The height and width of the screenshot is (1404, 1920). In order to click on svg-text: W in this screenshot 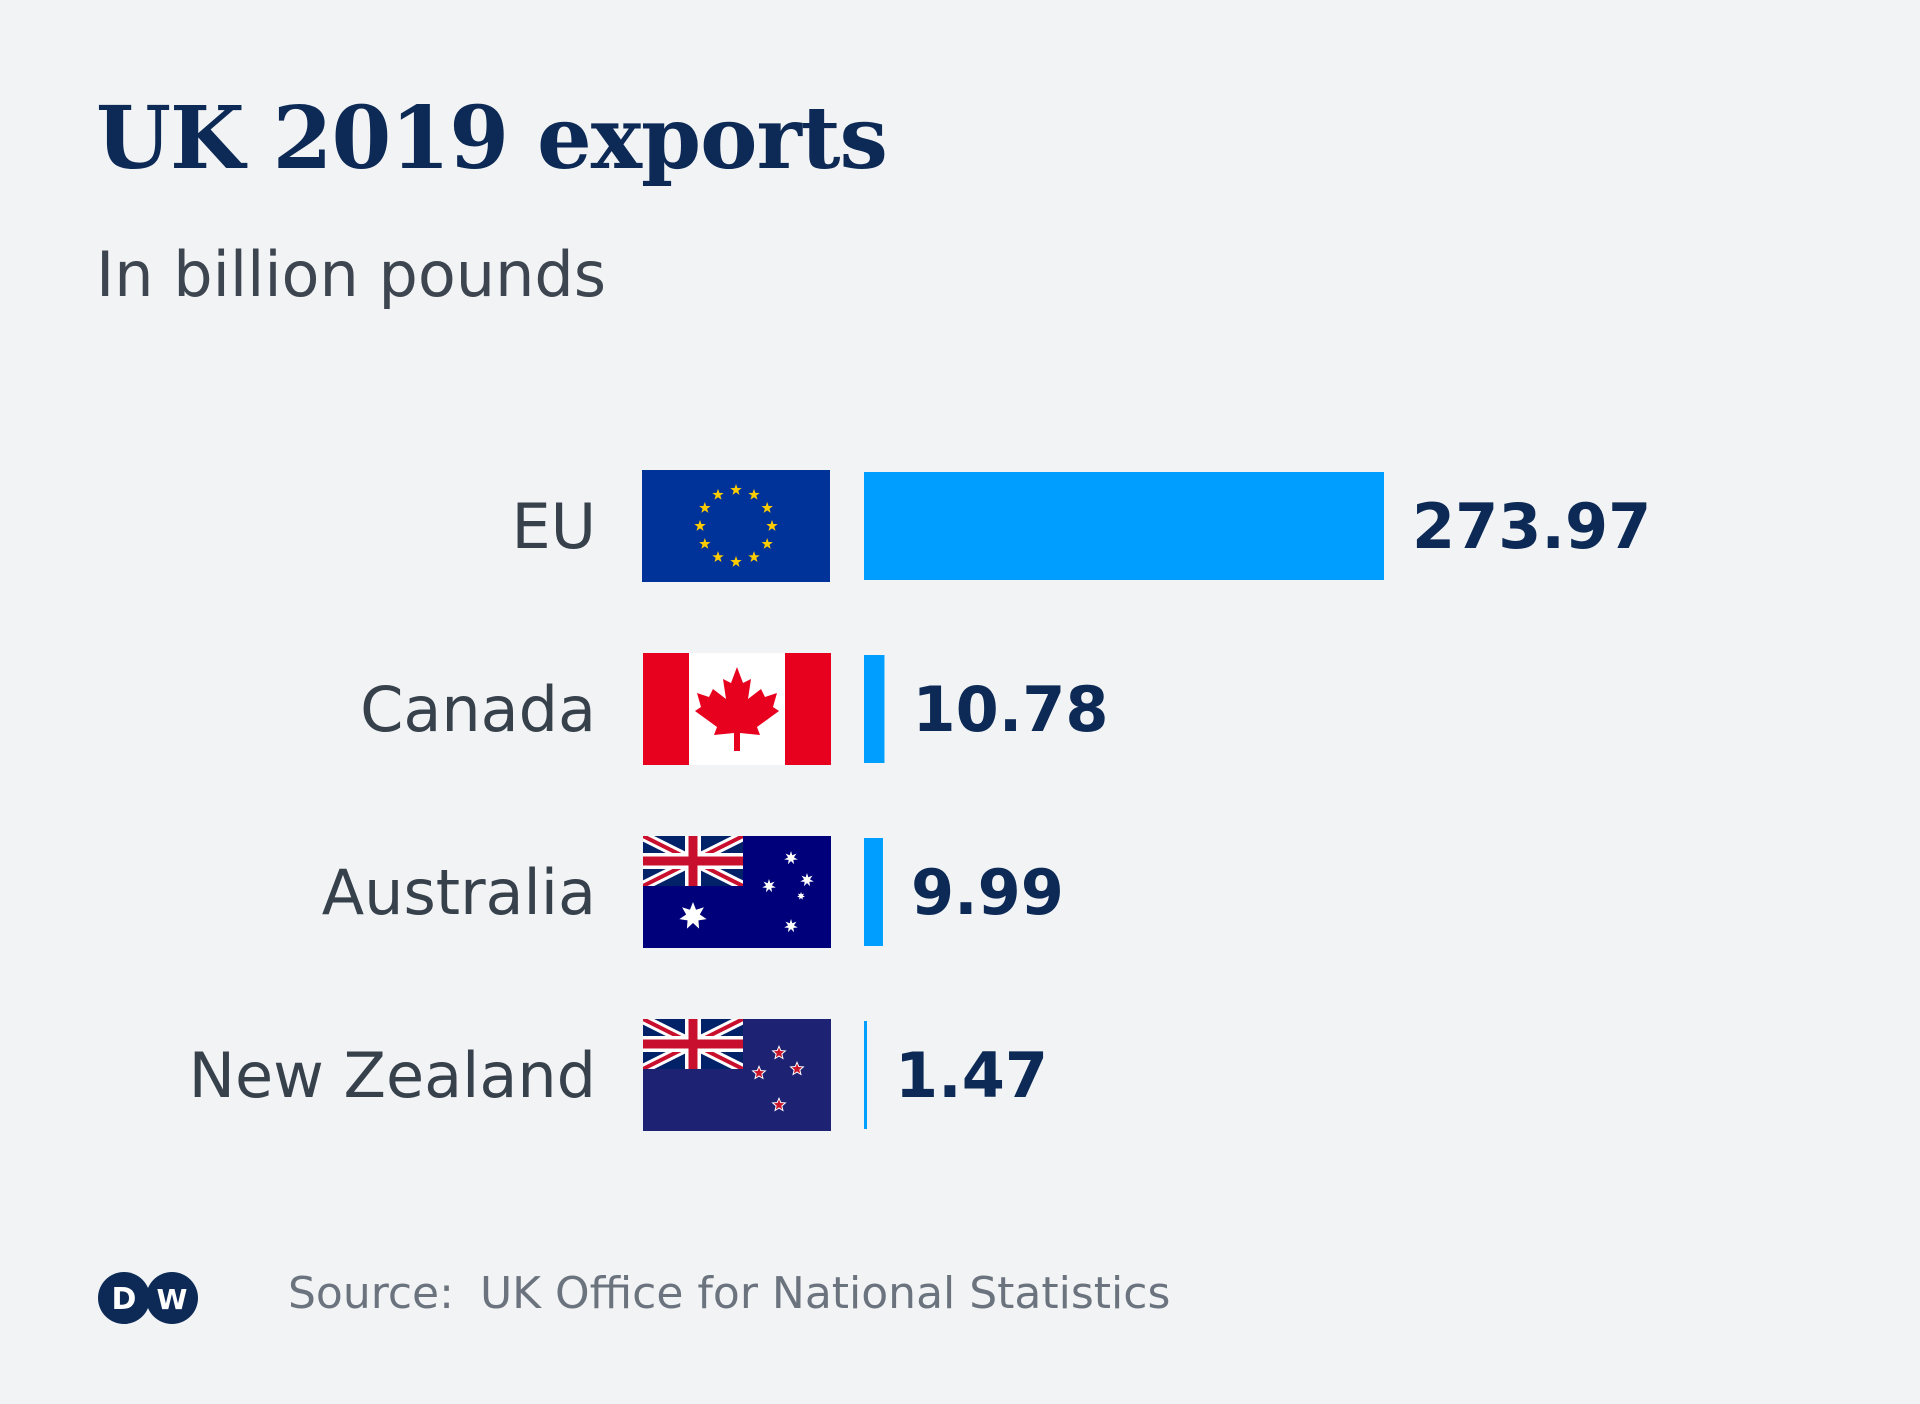, I will do `click(172, 1299)`.